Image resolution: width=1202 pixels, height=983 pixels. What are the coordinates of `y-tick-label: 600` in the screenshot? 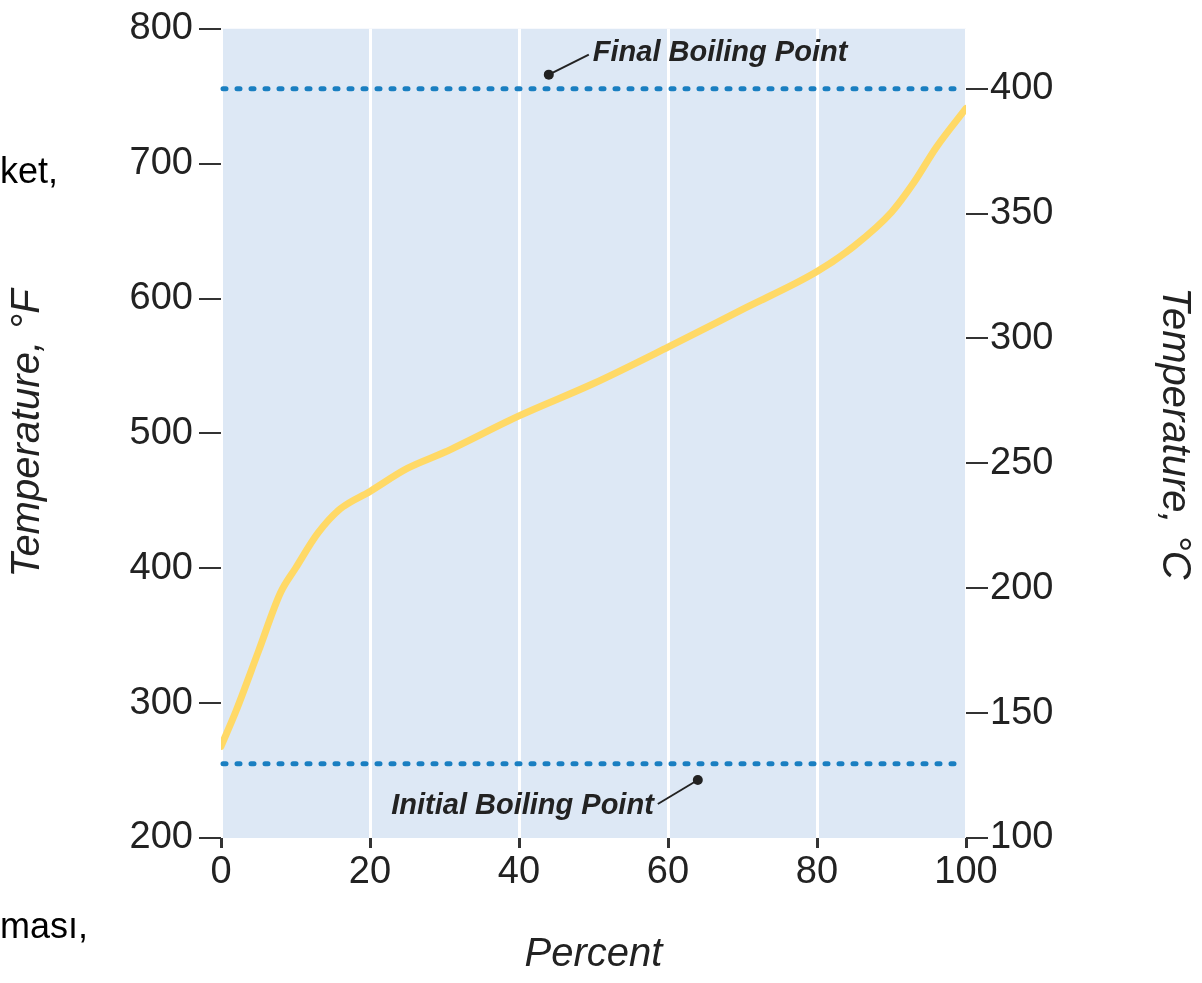 It's located at (161, 296).